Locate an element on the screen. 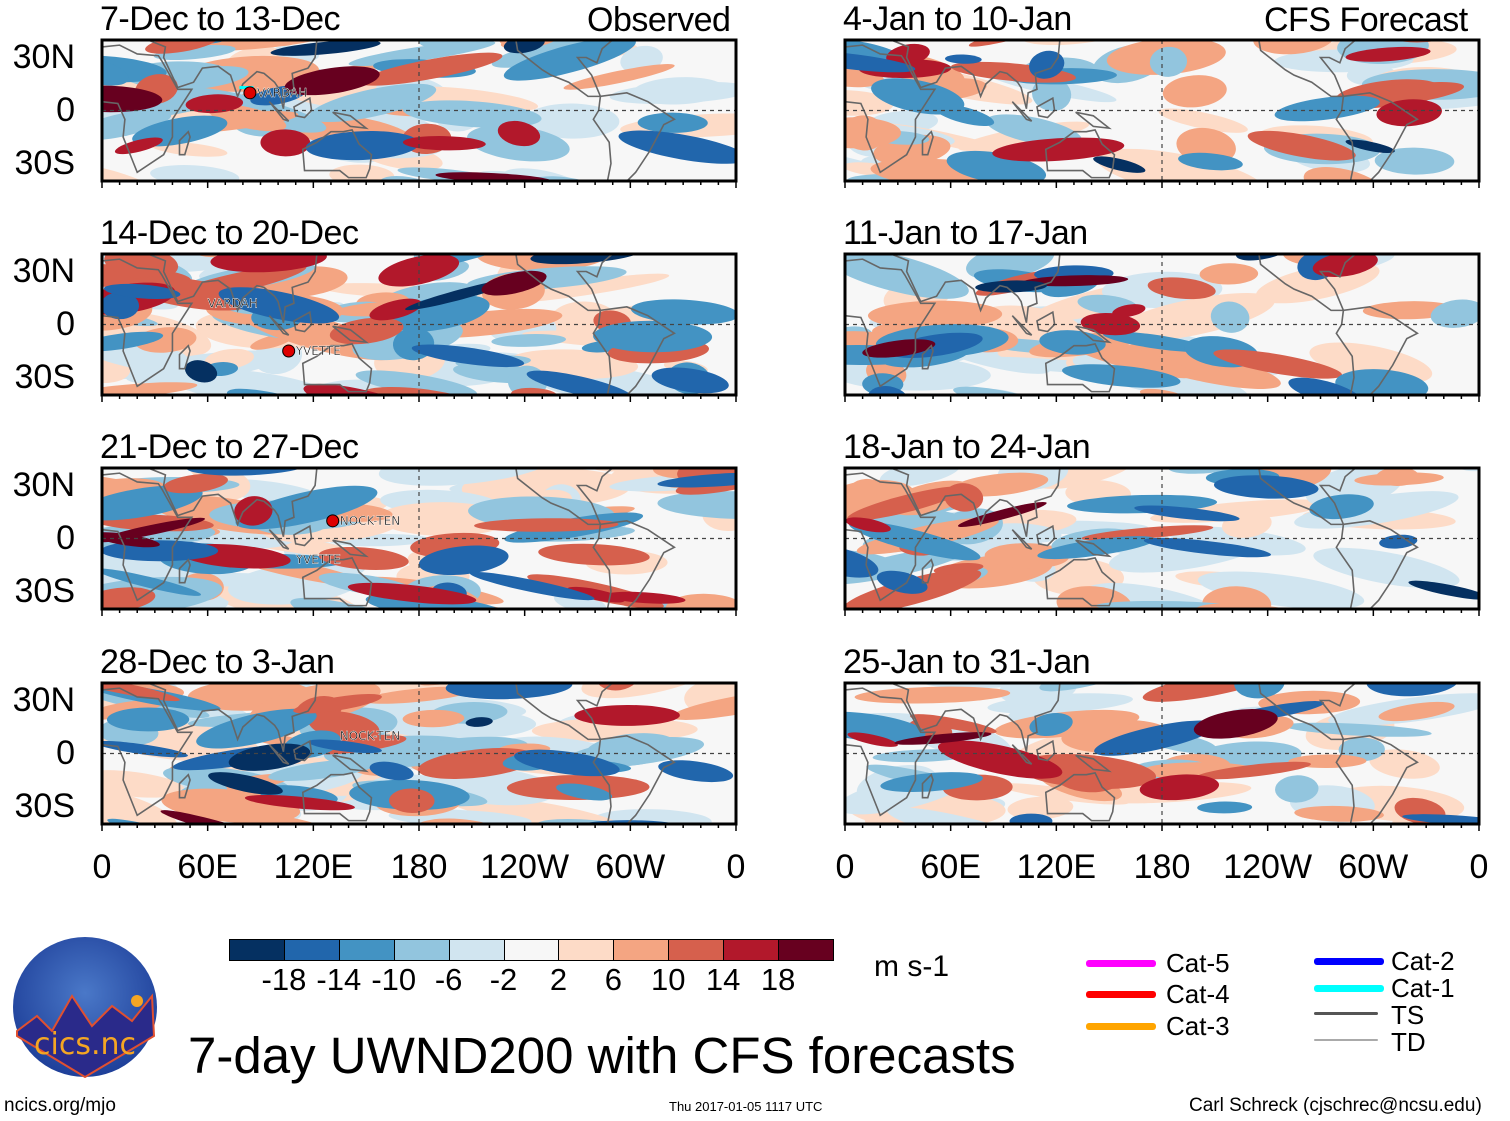 This screenshot has width=1510, height=1121. lon-label: 60E is located at coordinates (207, 867).